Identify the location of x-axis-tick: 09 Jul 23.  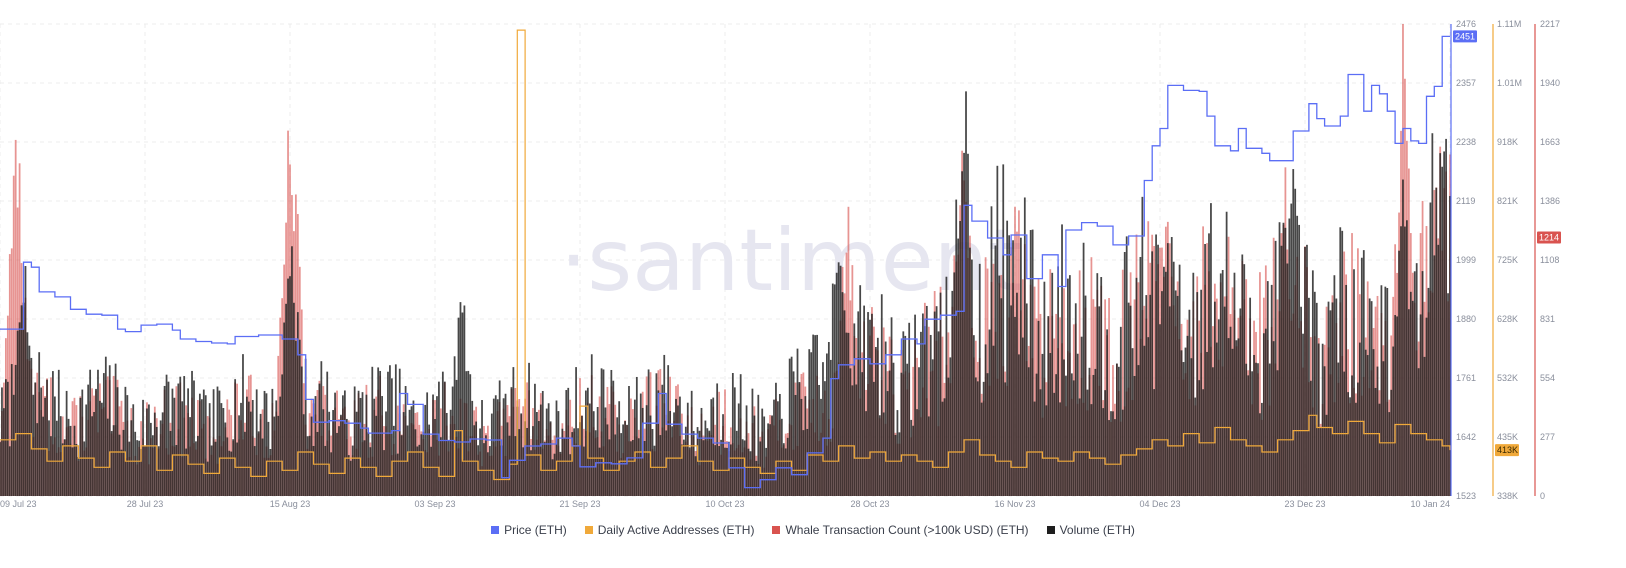
(18, 504).